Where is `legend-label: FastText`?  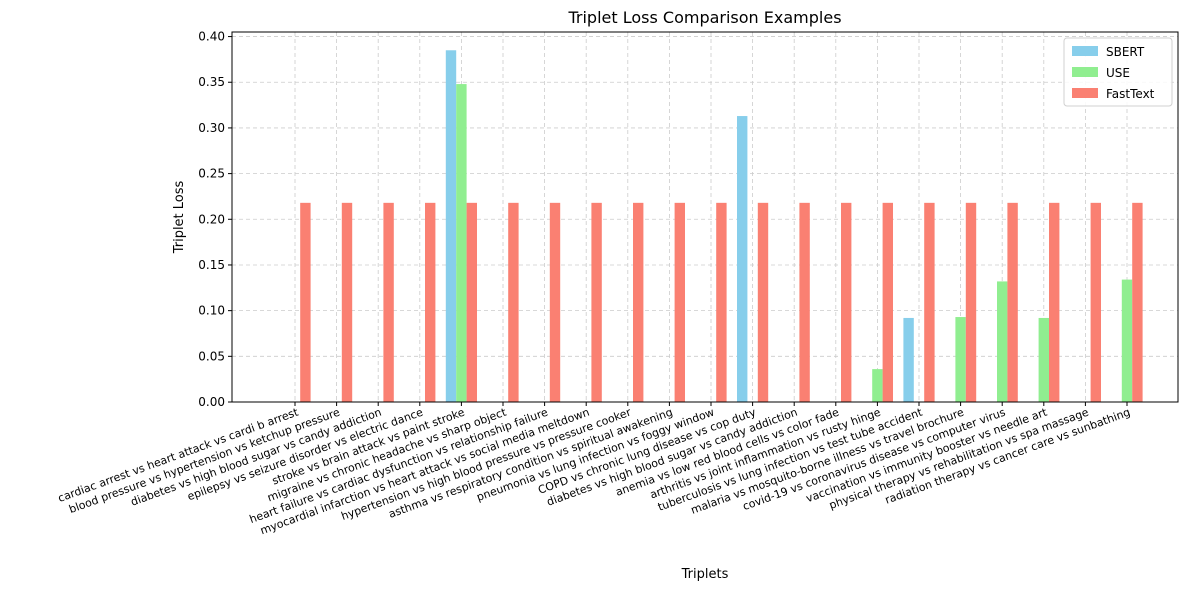 legend-label: FastText is located at coordinates (1130, 94).